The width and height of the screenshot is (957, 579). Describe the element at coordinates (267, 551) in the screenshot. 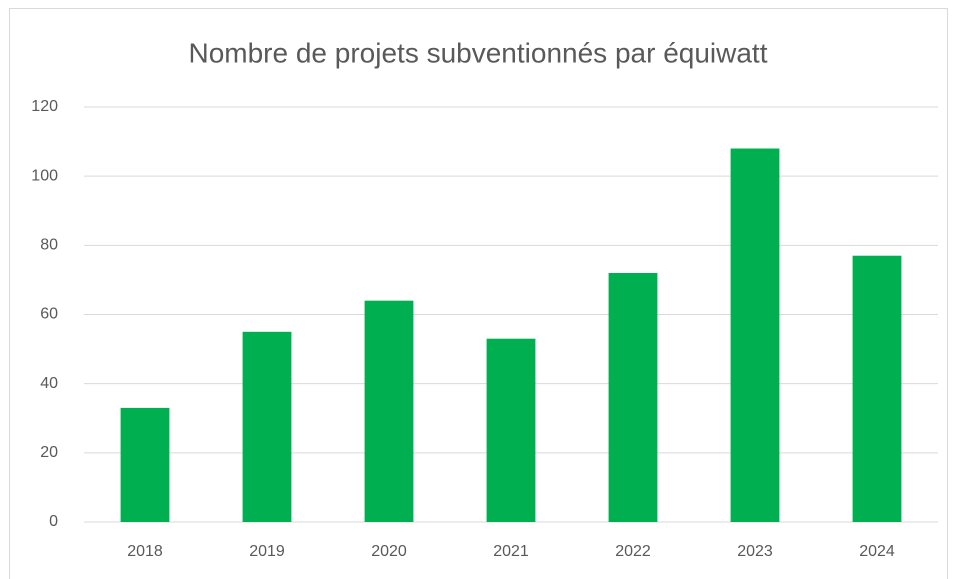

I see `x-tick-label: 2019` at that location.